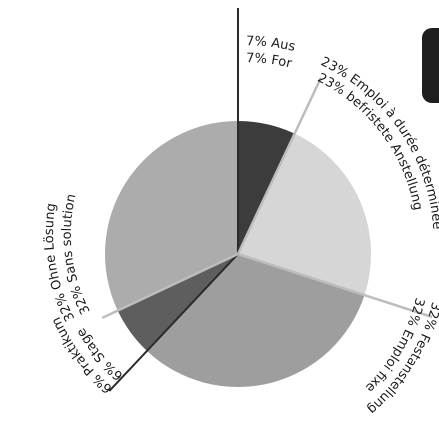  What do you see at coordinates (170, 286) in the screenshot?
I see `leader-line-ohne-loesung` at bounding box center [170, 286].